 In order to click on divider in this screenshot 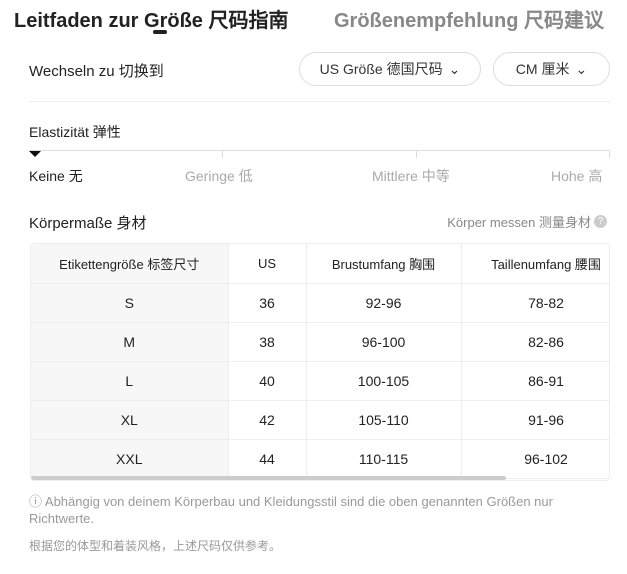, I will do `click(319, 101)`.